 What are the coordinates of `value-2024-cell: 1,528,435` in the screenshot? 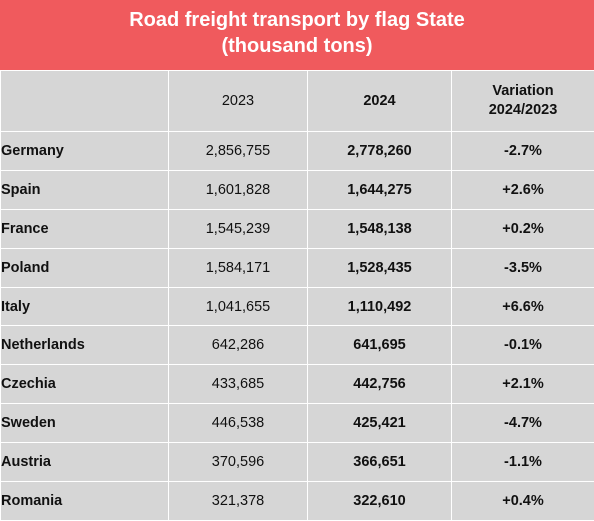 It's located at (380, 267).